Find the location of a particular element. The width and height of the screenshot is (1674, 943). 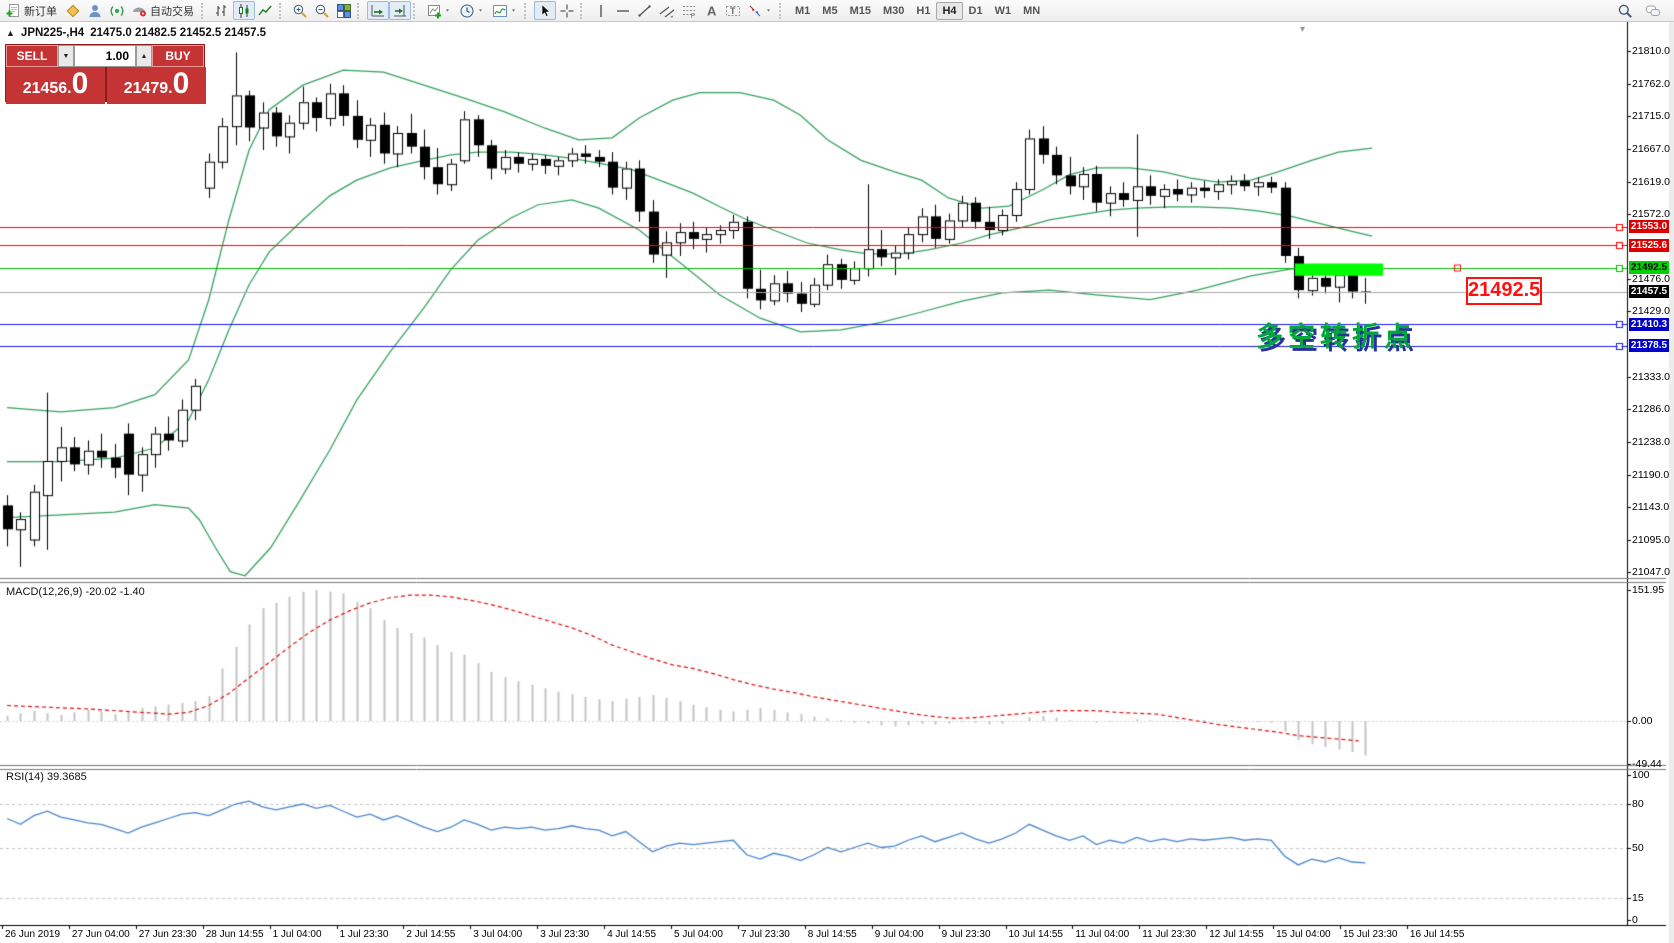

fibonacci-icon: F is located at coordinates (689, 11).